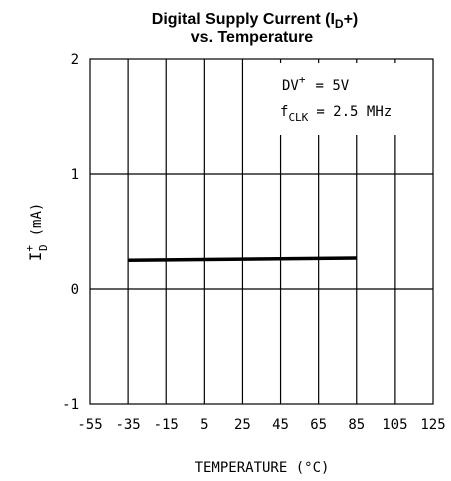  What do you see at coordinates (280, 425) in the screenshot?
I see `x-tick-label: 45` at bounding box center [280, 425].